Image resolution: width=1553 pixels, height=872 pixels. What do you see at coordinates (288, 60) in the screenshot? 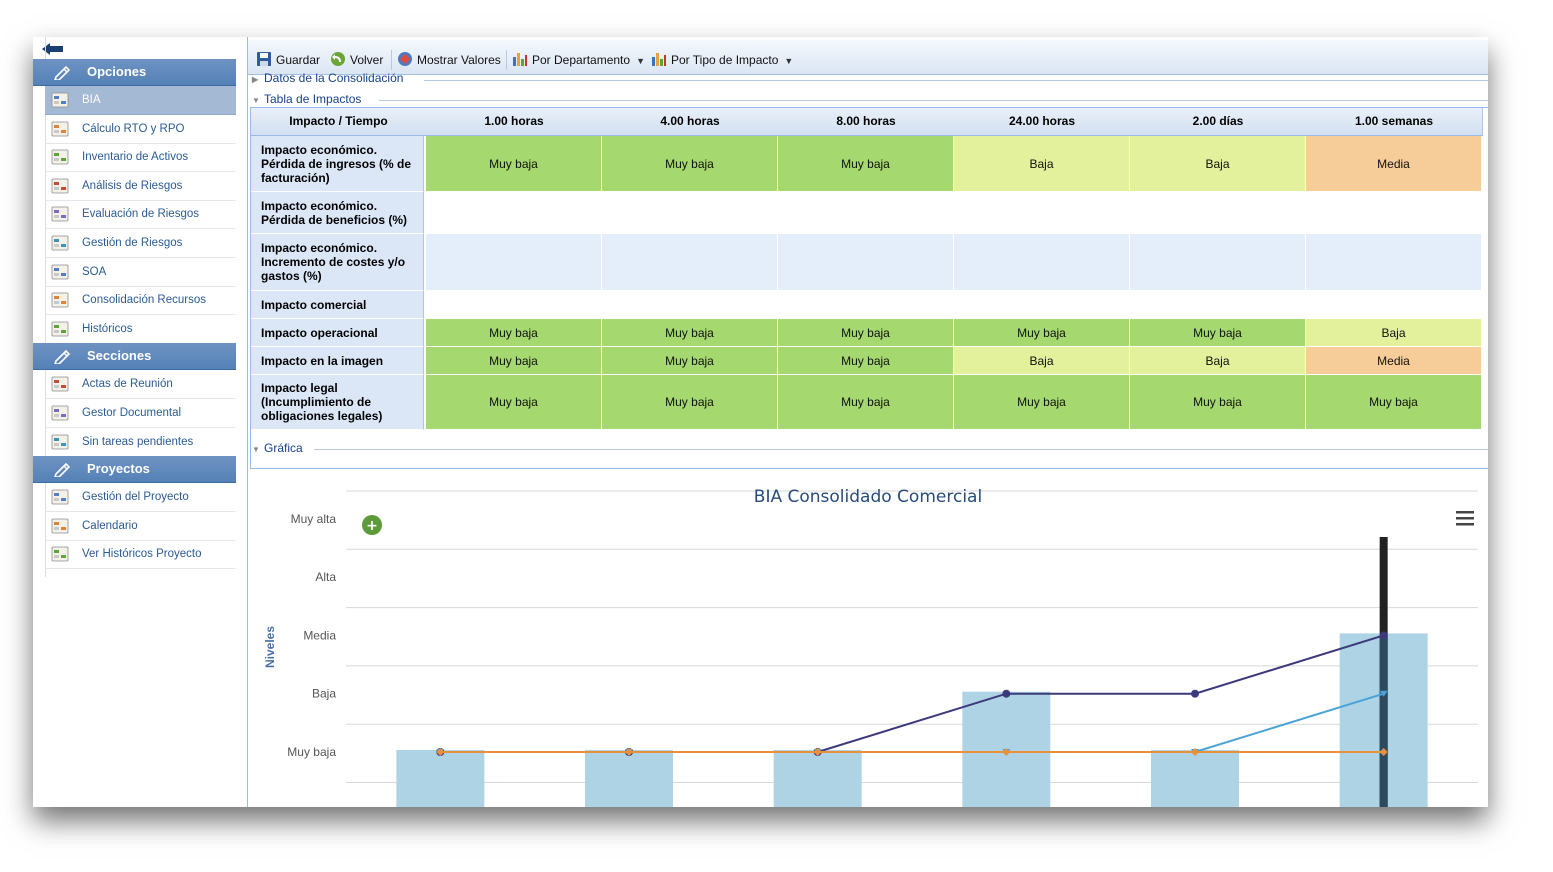
I see `save-button: Guardar` at bounding box center [288, 60].